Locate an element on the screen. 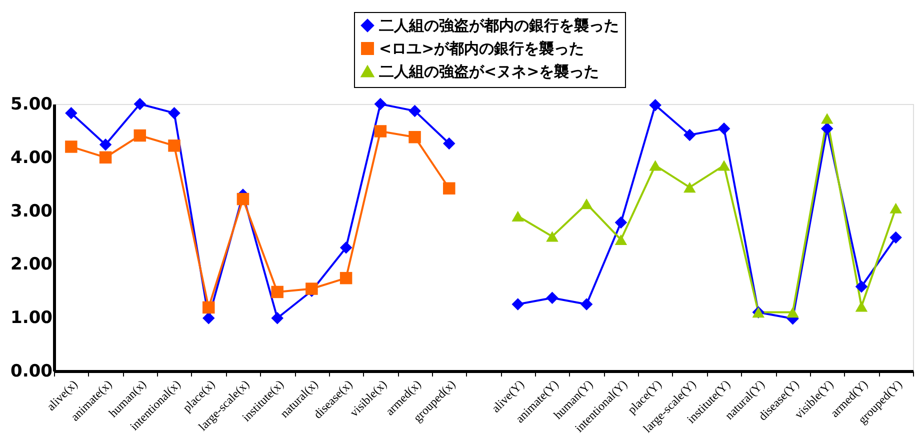 The image size is (922, 439). y-tick-label: 5.00 is located at coordinates (31, 104).